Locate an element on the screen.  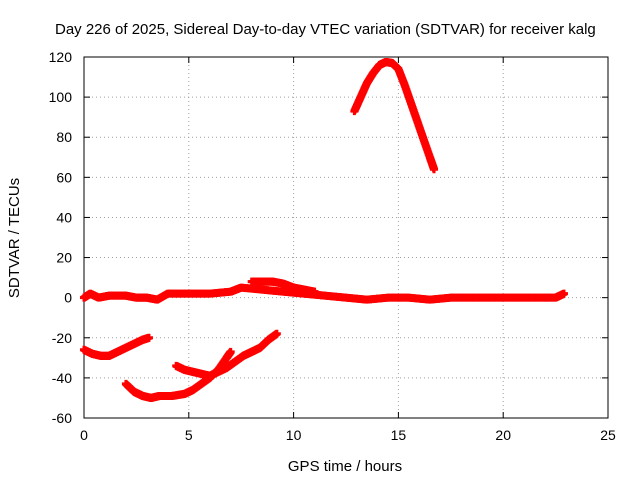
y-tick-label: -20 is located at coordinates (62, 338).